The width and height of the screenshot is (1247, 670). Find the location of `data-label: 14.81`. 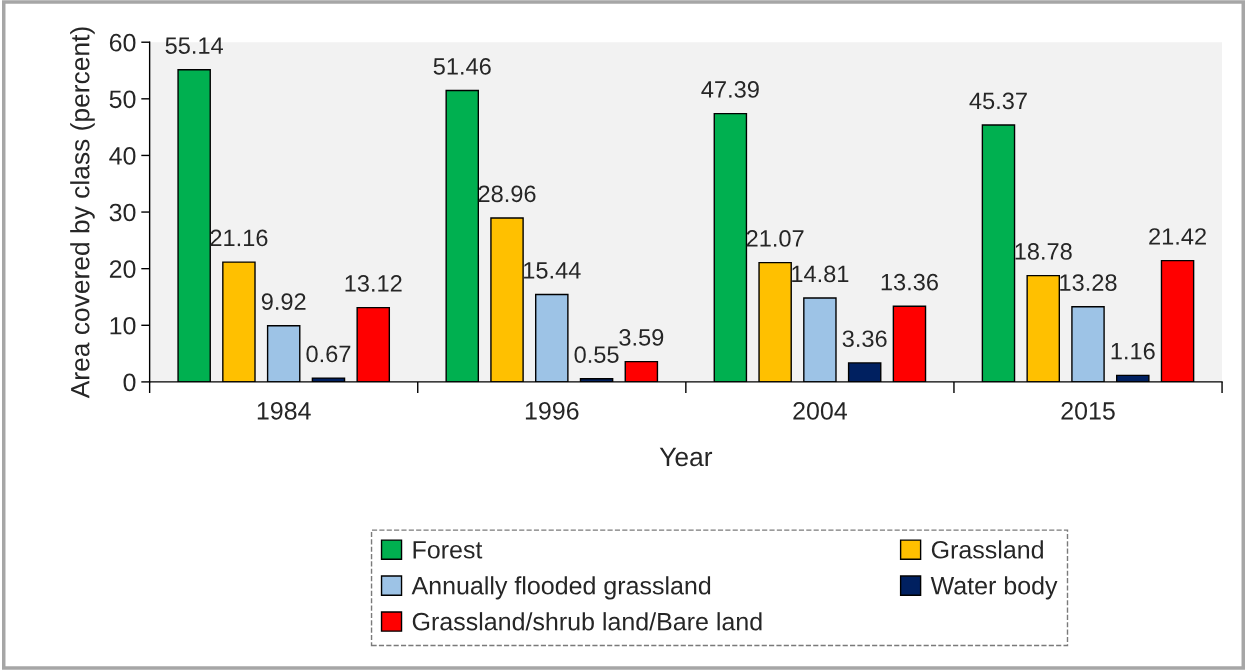

data-label: 14.81 is located at coordinates (820, 274).